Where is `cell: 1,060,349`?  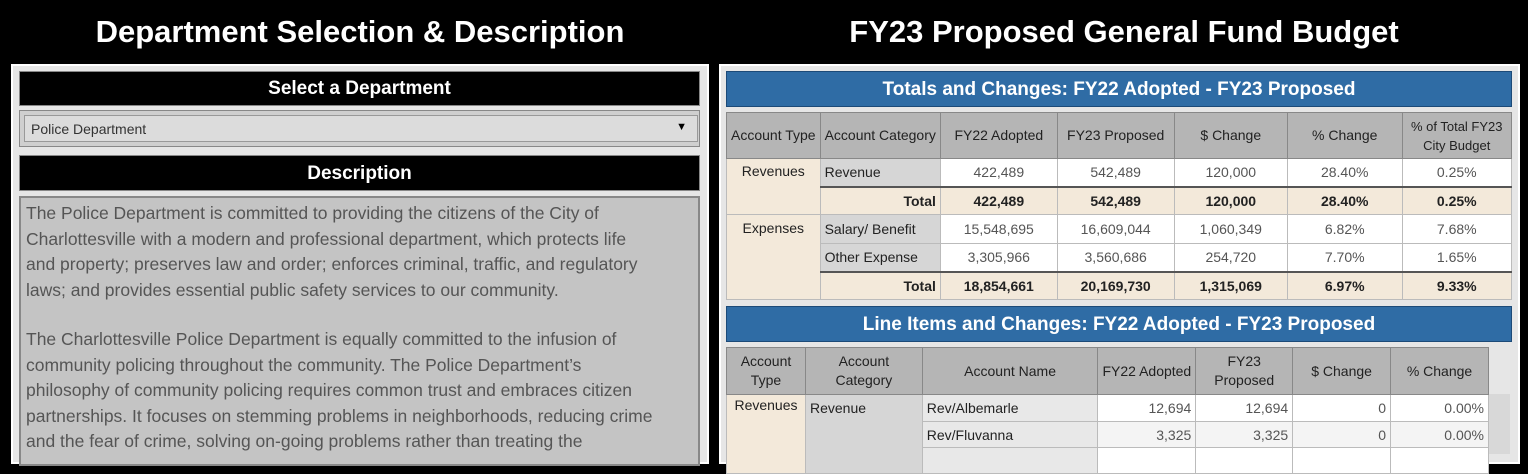
cell: 1,060,349 is located at coordinates (1230, 229).